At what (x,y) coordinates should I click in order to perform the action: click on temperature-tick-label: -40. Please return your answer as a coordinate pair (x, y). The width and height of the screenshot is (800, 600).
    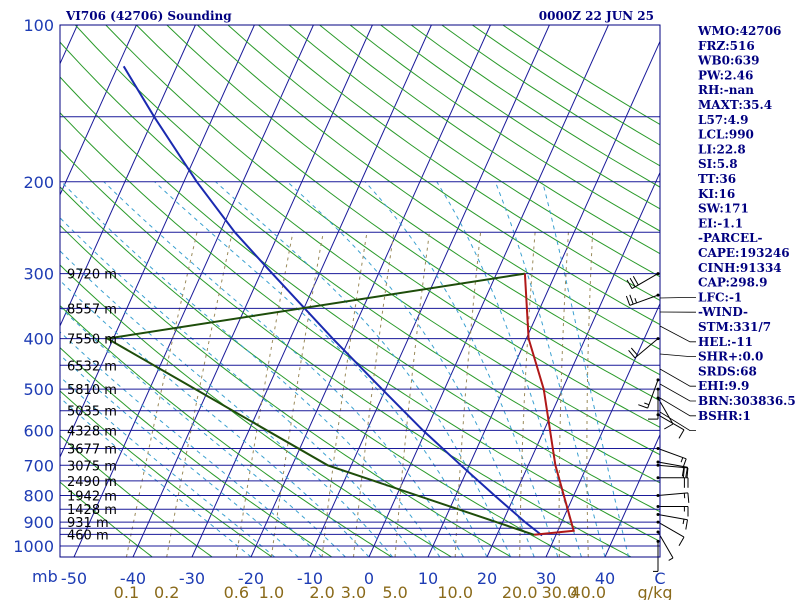
    Looking at the image, I should click on (133, 578).